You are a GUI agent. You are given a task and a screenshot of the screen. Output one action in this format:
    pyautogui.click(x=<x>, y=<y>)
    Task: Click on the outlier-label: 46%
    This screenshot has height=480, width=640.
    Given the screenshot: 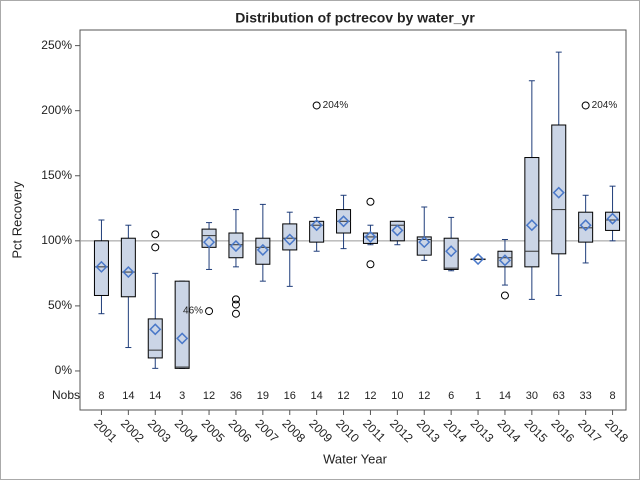 What is the action you would take?
    pyautogui.click(x=193, y=311)
    